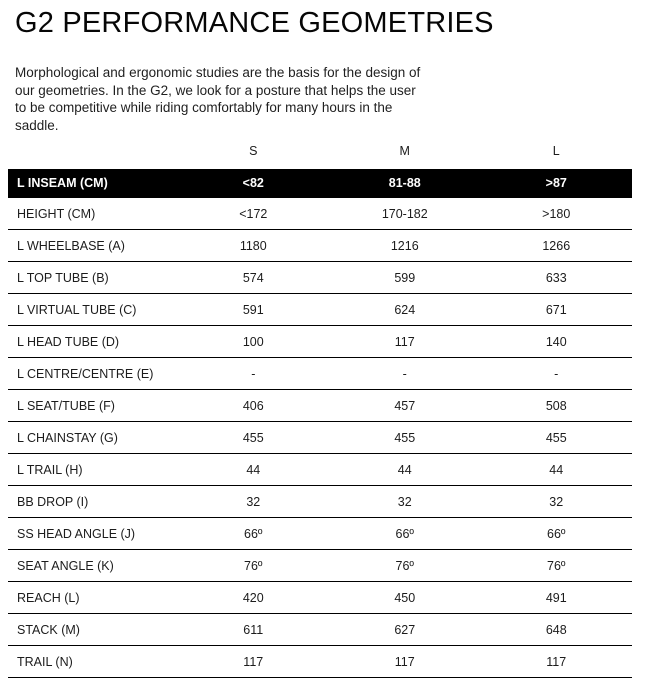  I want to click on row-value: 627, so click(405, 629).